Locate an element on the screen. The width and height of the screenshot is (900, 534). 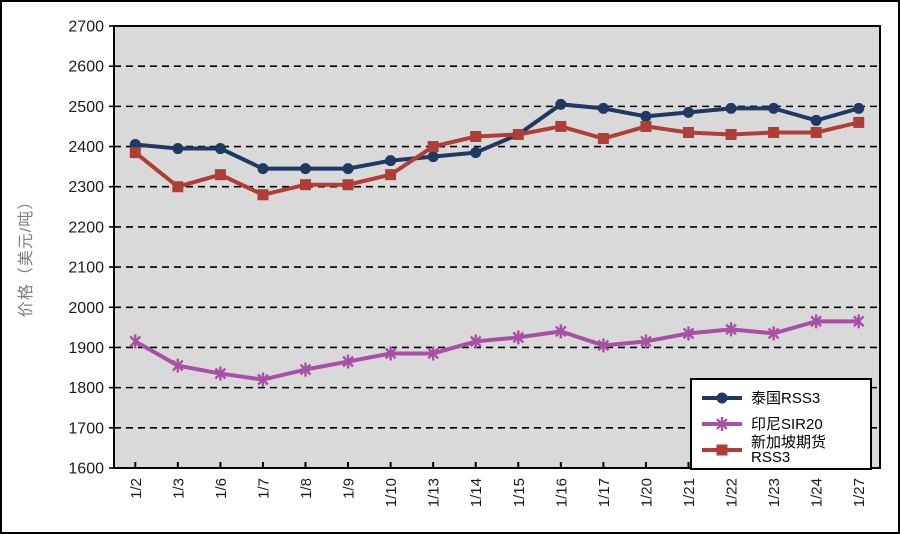
x-tick-label-1-10: 1/10 is located at coordinates (391, 492).